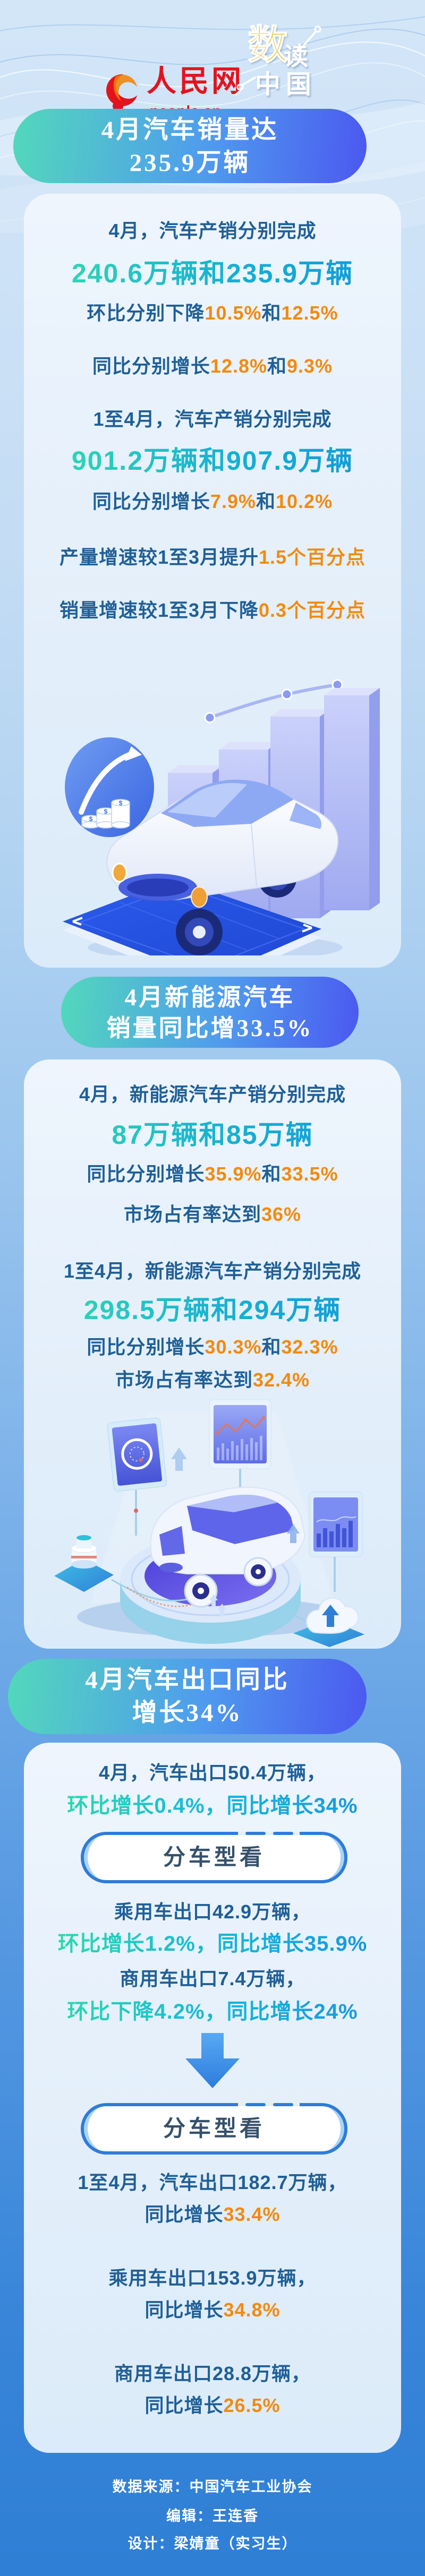 This screenshot has width=425, height=2576. I want to click on stat-text: 4月，新能源汽车产销分别完成, so click(212, 1094).